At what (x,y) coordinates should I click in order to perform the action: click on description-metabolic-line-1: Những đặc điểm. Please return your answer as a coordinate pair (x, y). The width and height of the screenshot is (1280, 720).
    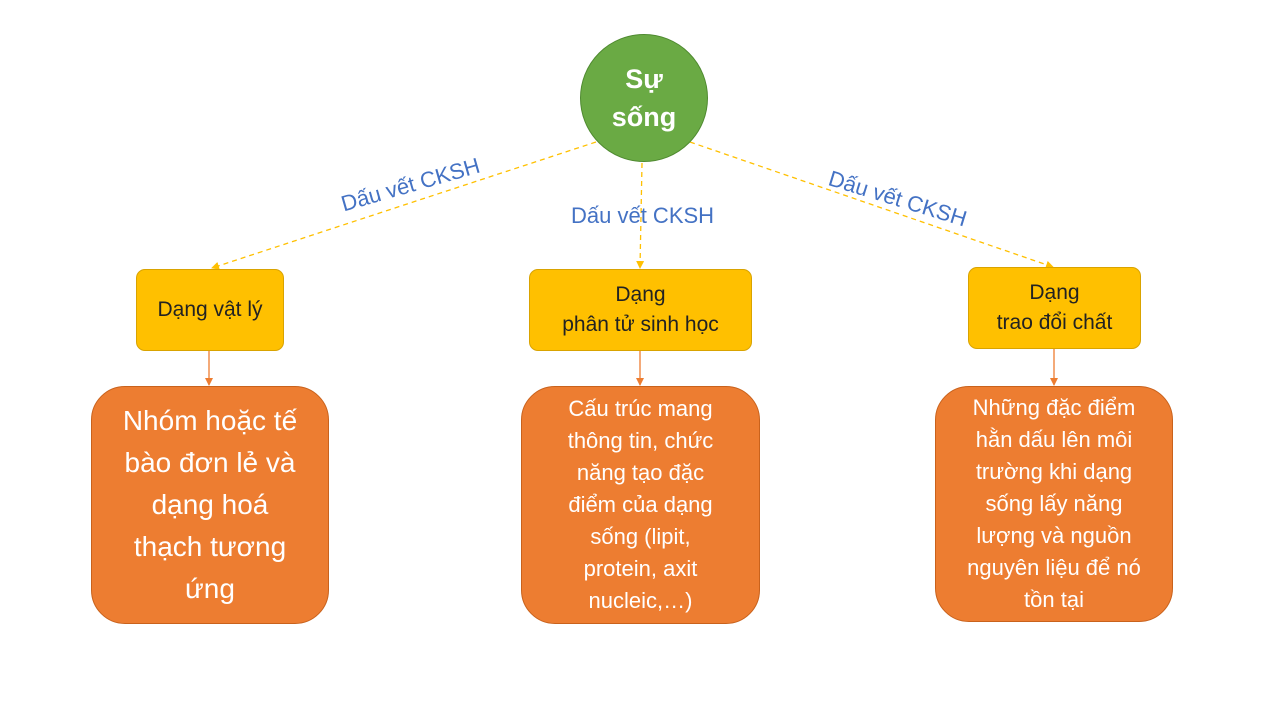
    Looking at the image, I should click on (1054, 407).